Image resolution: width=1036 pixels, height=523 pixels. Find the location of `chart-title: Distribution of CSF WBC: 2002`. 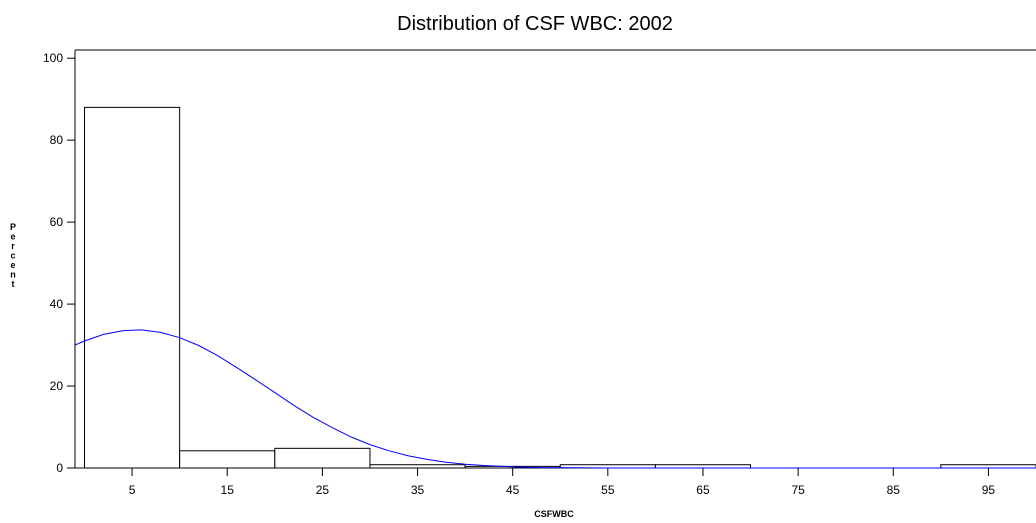

chart-title: Distribution of CSF WBC: 2002 is located at coordinates (535, 24).